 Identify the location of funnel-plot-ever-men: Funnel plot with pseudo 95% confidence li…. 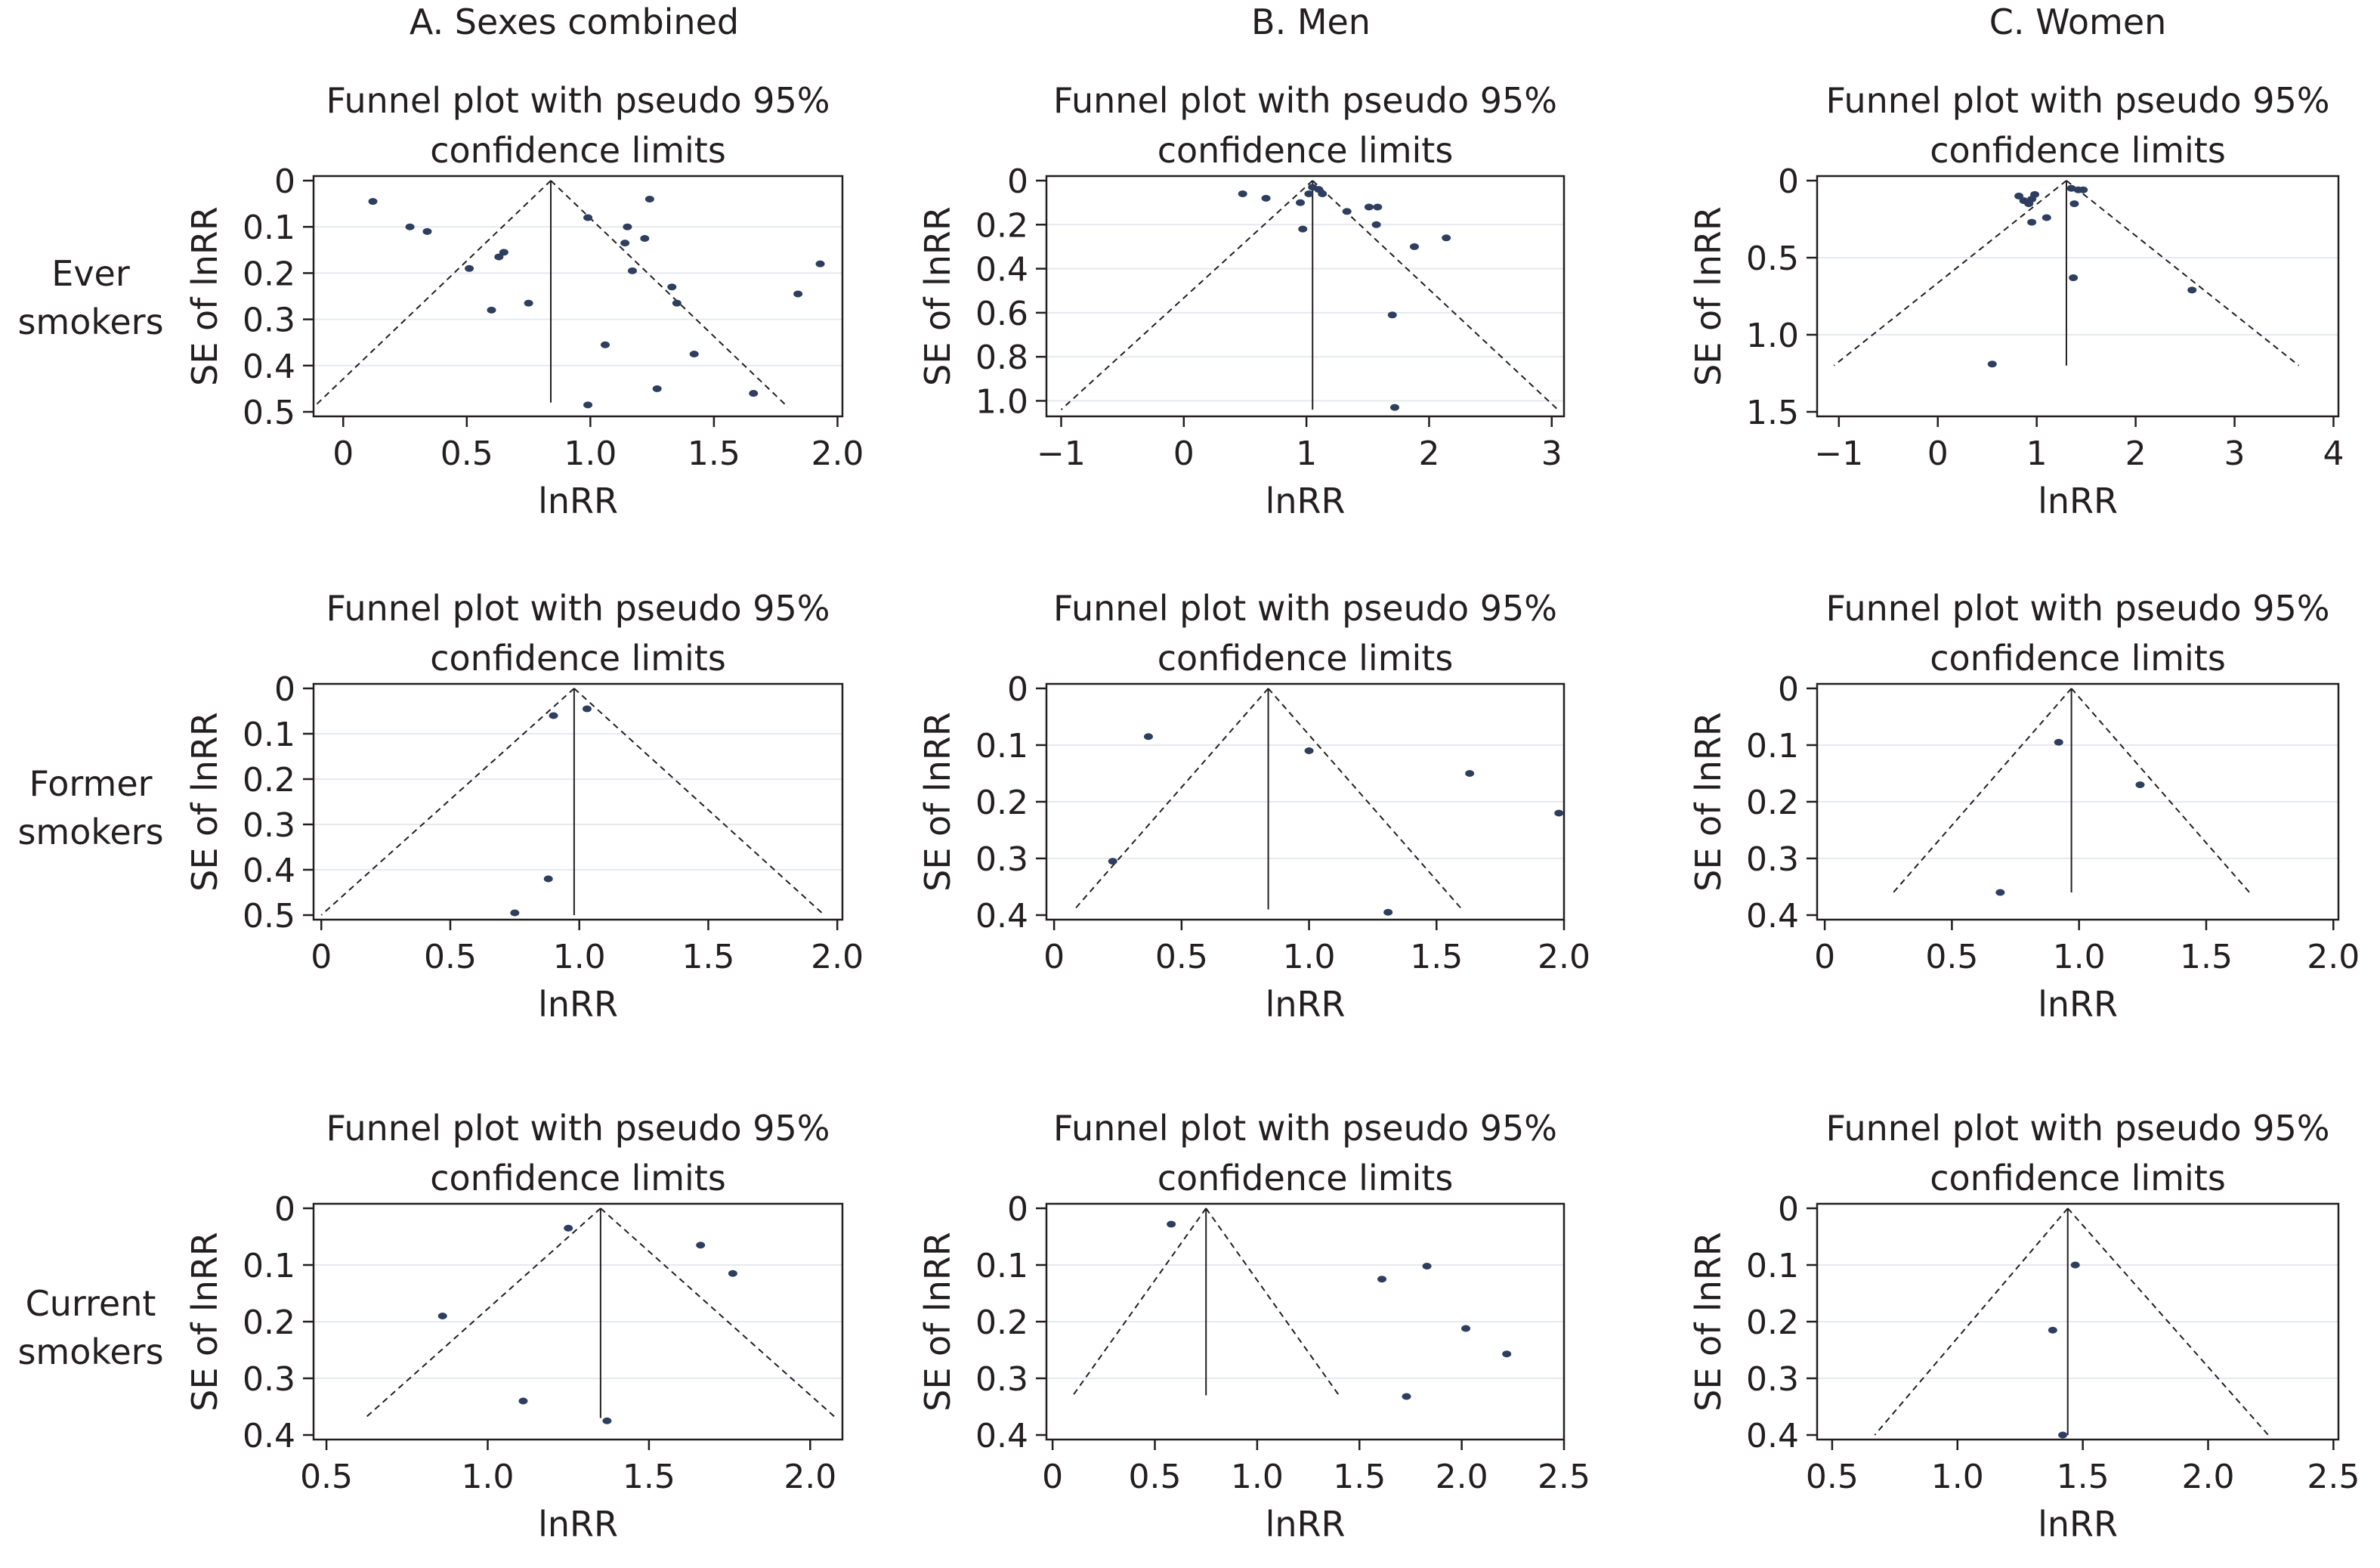
(1241, 300).